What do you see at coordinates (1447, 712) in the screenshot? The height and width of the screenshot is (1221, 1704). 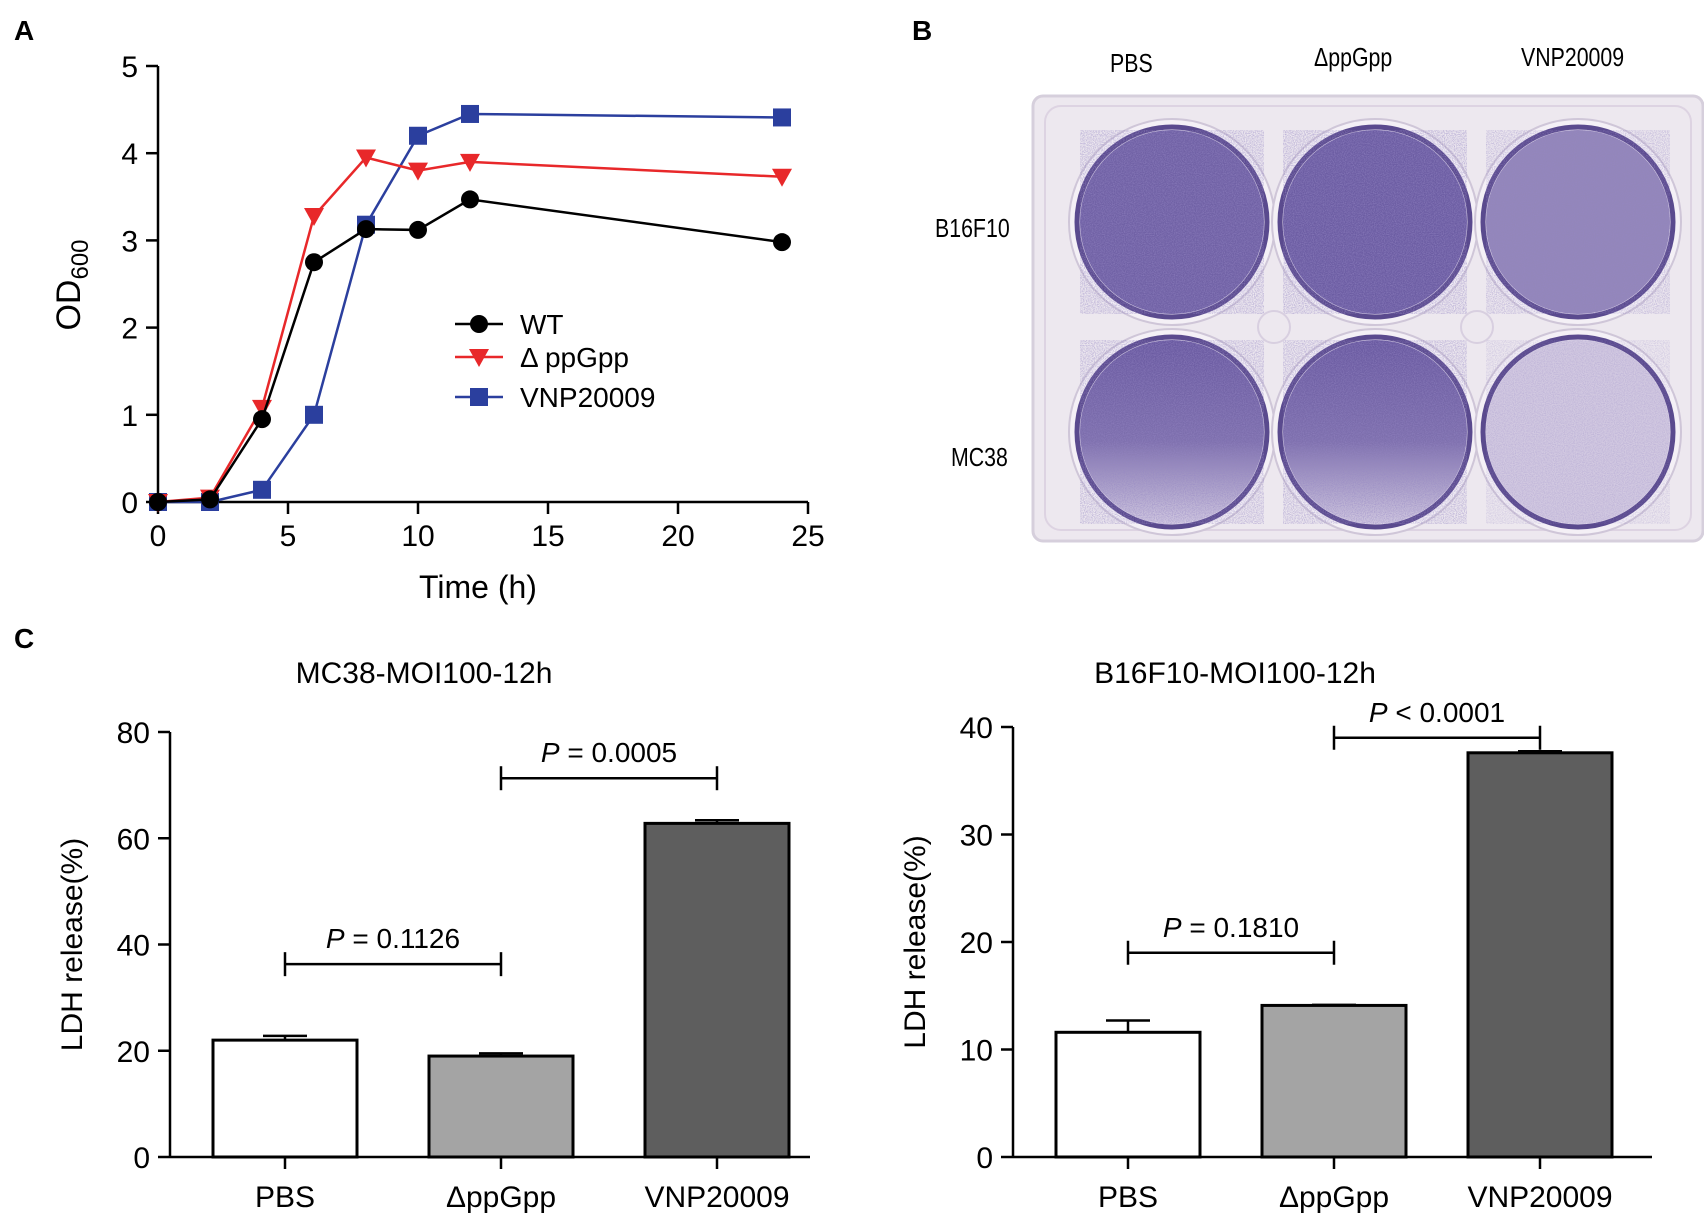 I see `p-value: < 0.0001` at bounding box center [1447, 712].